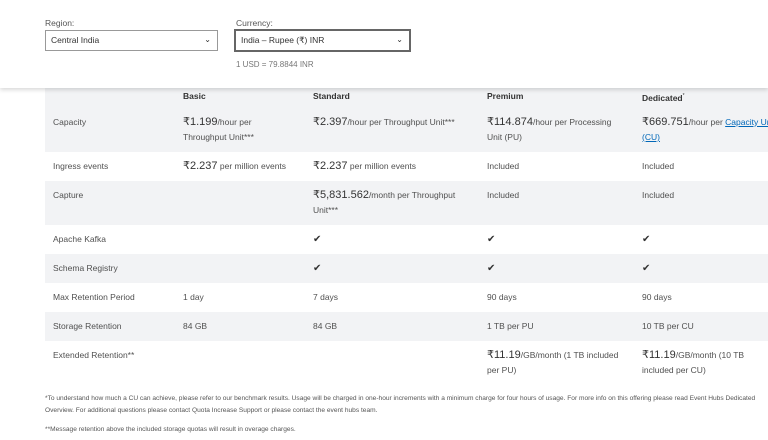 The image size is (768, 440). I want to click on exchange-rate: 1 USD = 79.8844 INR, so click(275, 64).